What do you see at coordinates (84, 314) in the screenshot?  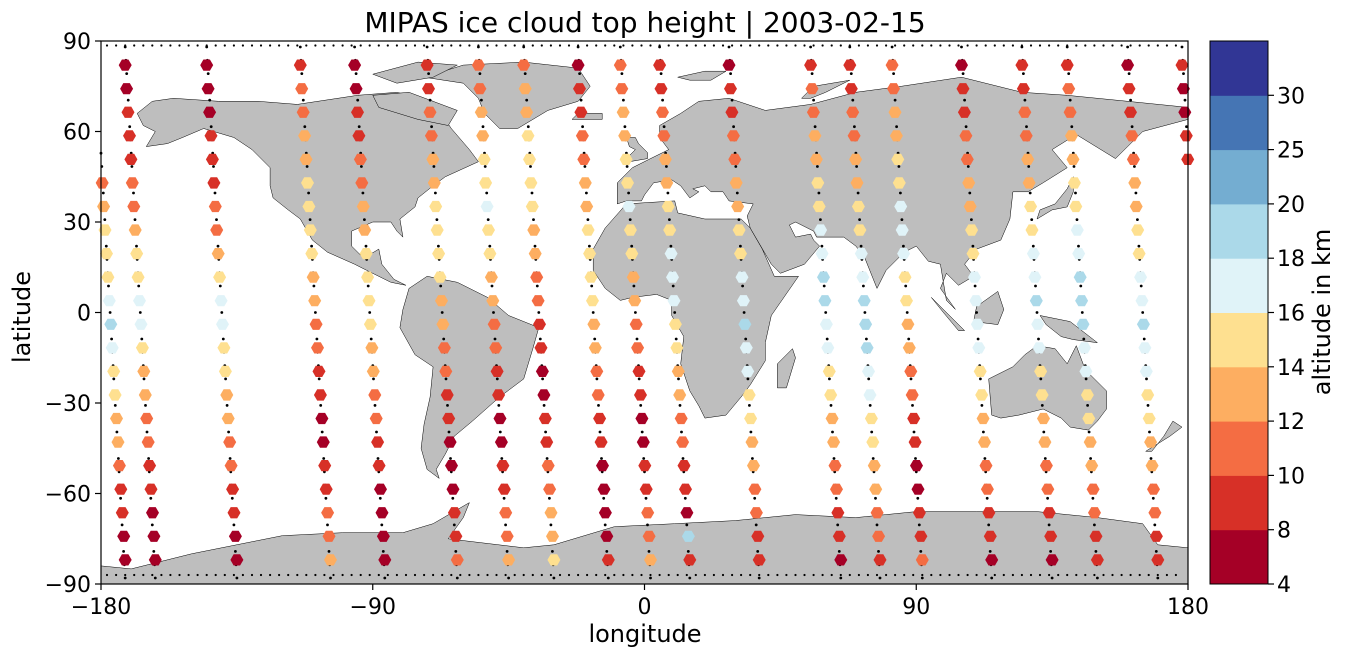 I see `y-tick-label: 0` at bounding box center [84, 314].